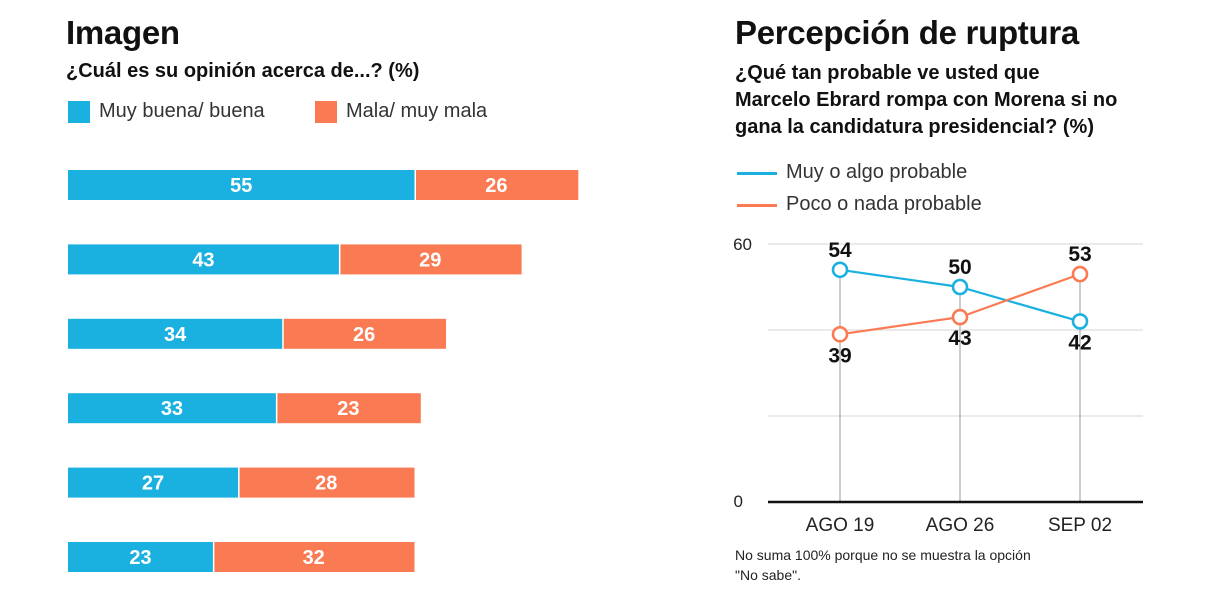  I want to click on right-chart-title: Percepción de ruptura, so click(907, 32).